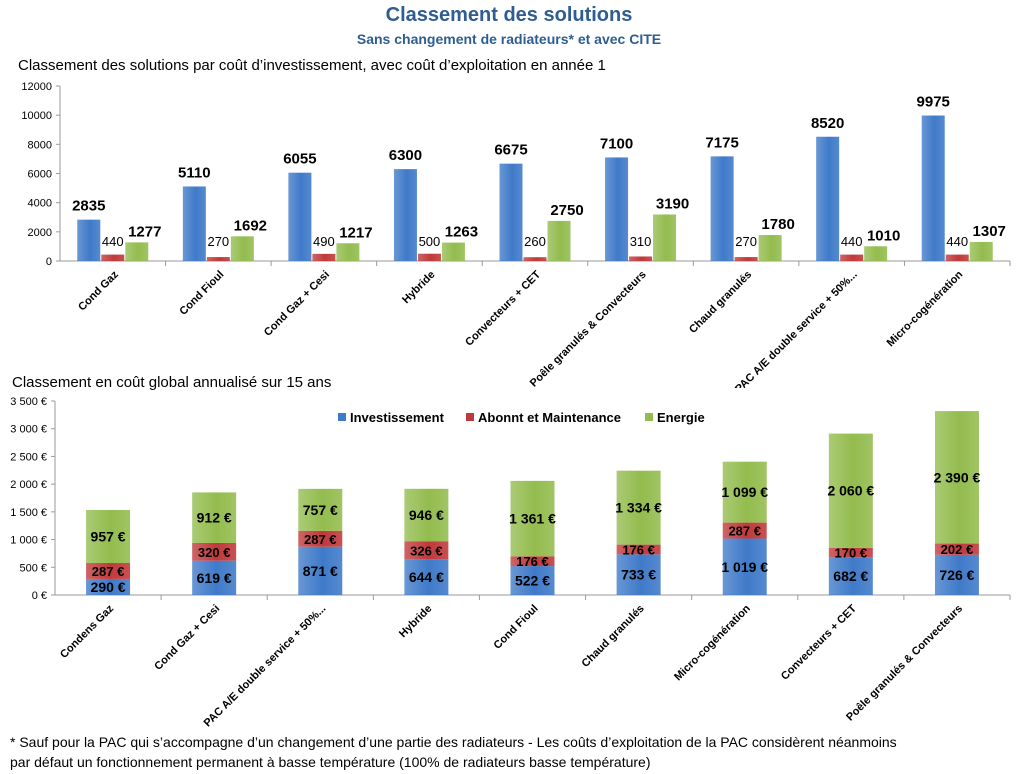 Image resolution: width=1018 pixels, height=774 pixels. I want to click on data-label: 619 €, so click(214, 578).